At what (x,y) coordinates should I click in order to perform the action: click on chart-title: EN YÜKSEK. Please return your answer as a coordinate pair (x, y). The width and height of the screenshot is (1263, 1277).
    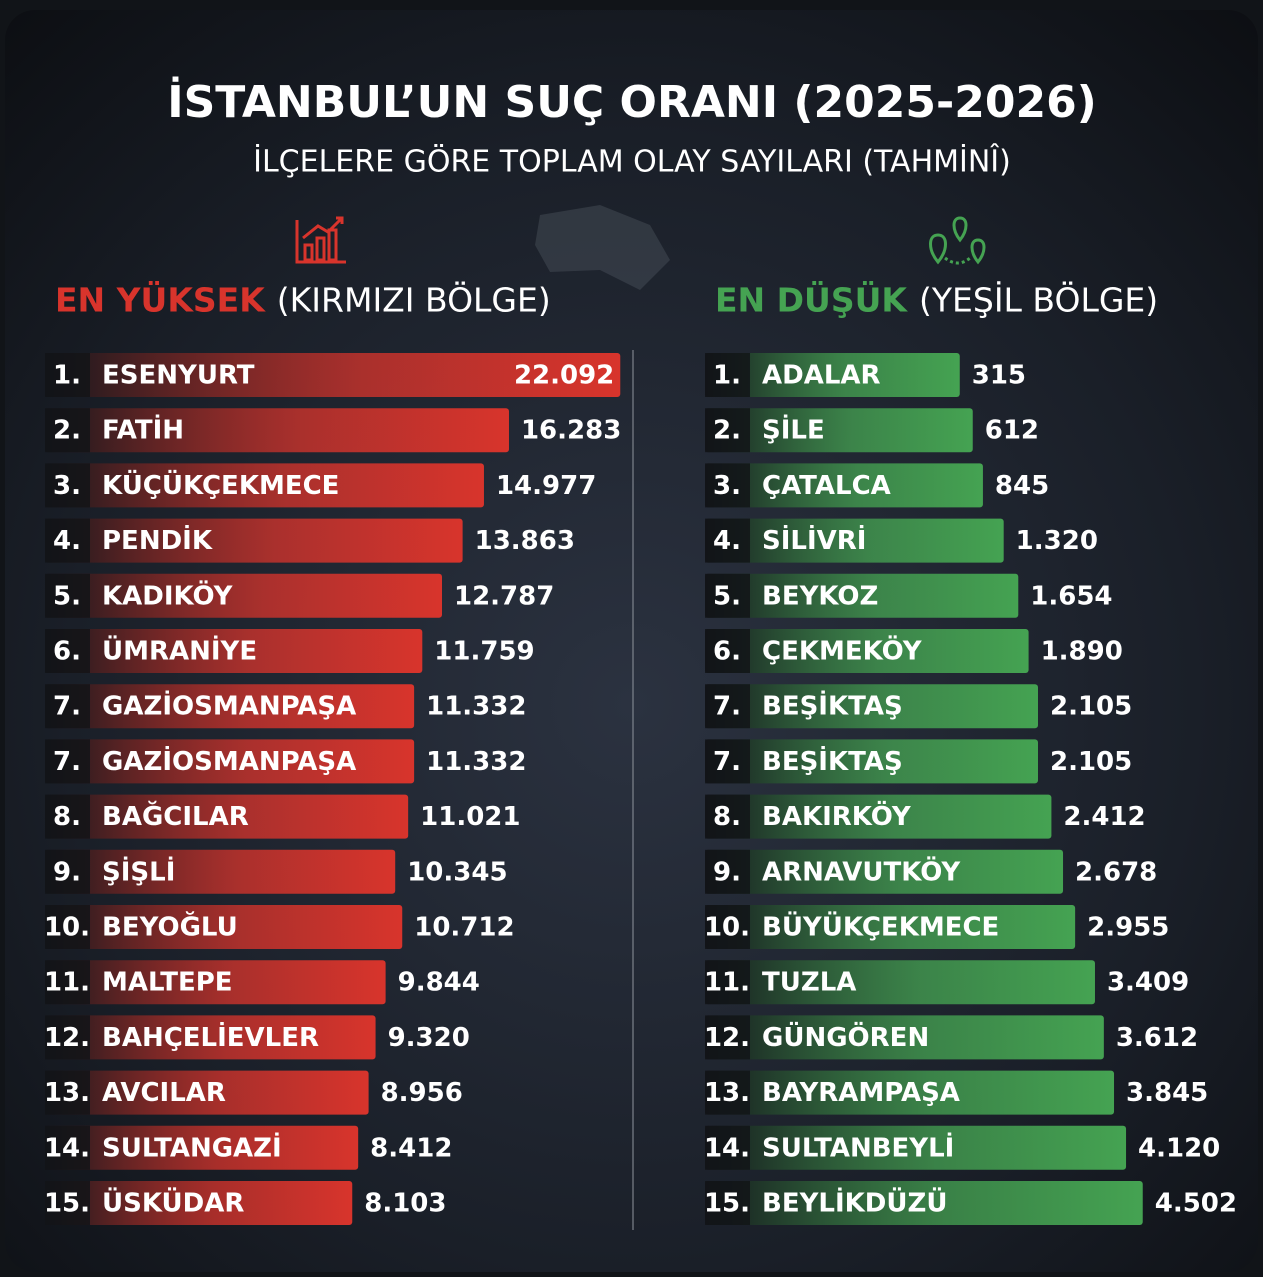
    Looking at the image, I should click on (160, 300).